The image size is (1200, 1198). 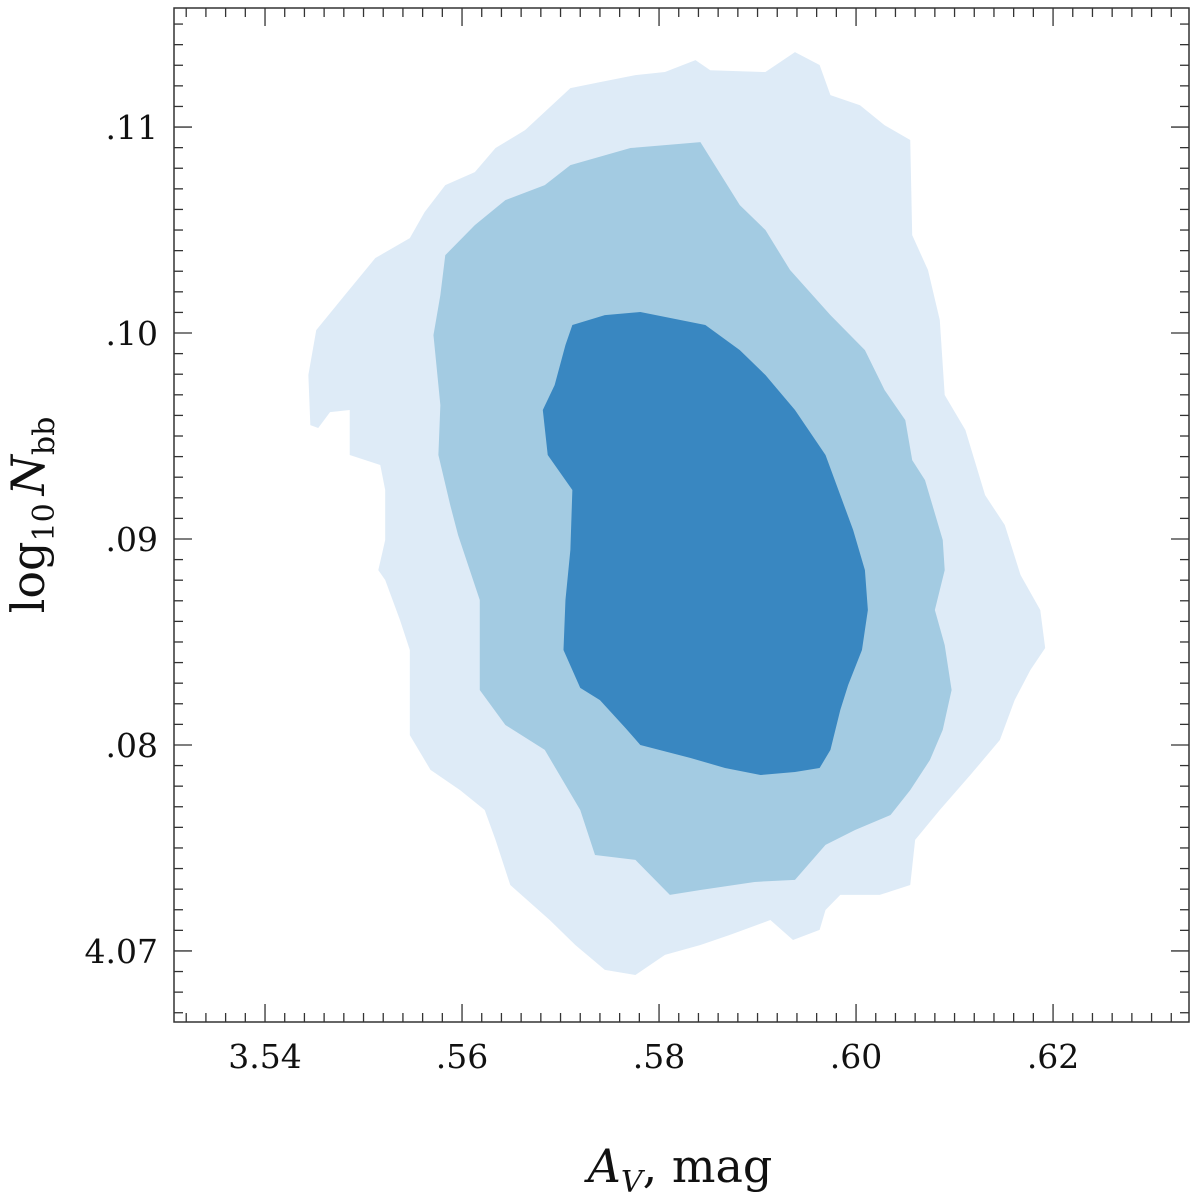 I want to click on x-axis-label: AV, mag, so click(x=678, y=1168).